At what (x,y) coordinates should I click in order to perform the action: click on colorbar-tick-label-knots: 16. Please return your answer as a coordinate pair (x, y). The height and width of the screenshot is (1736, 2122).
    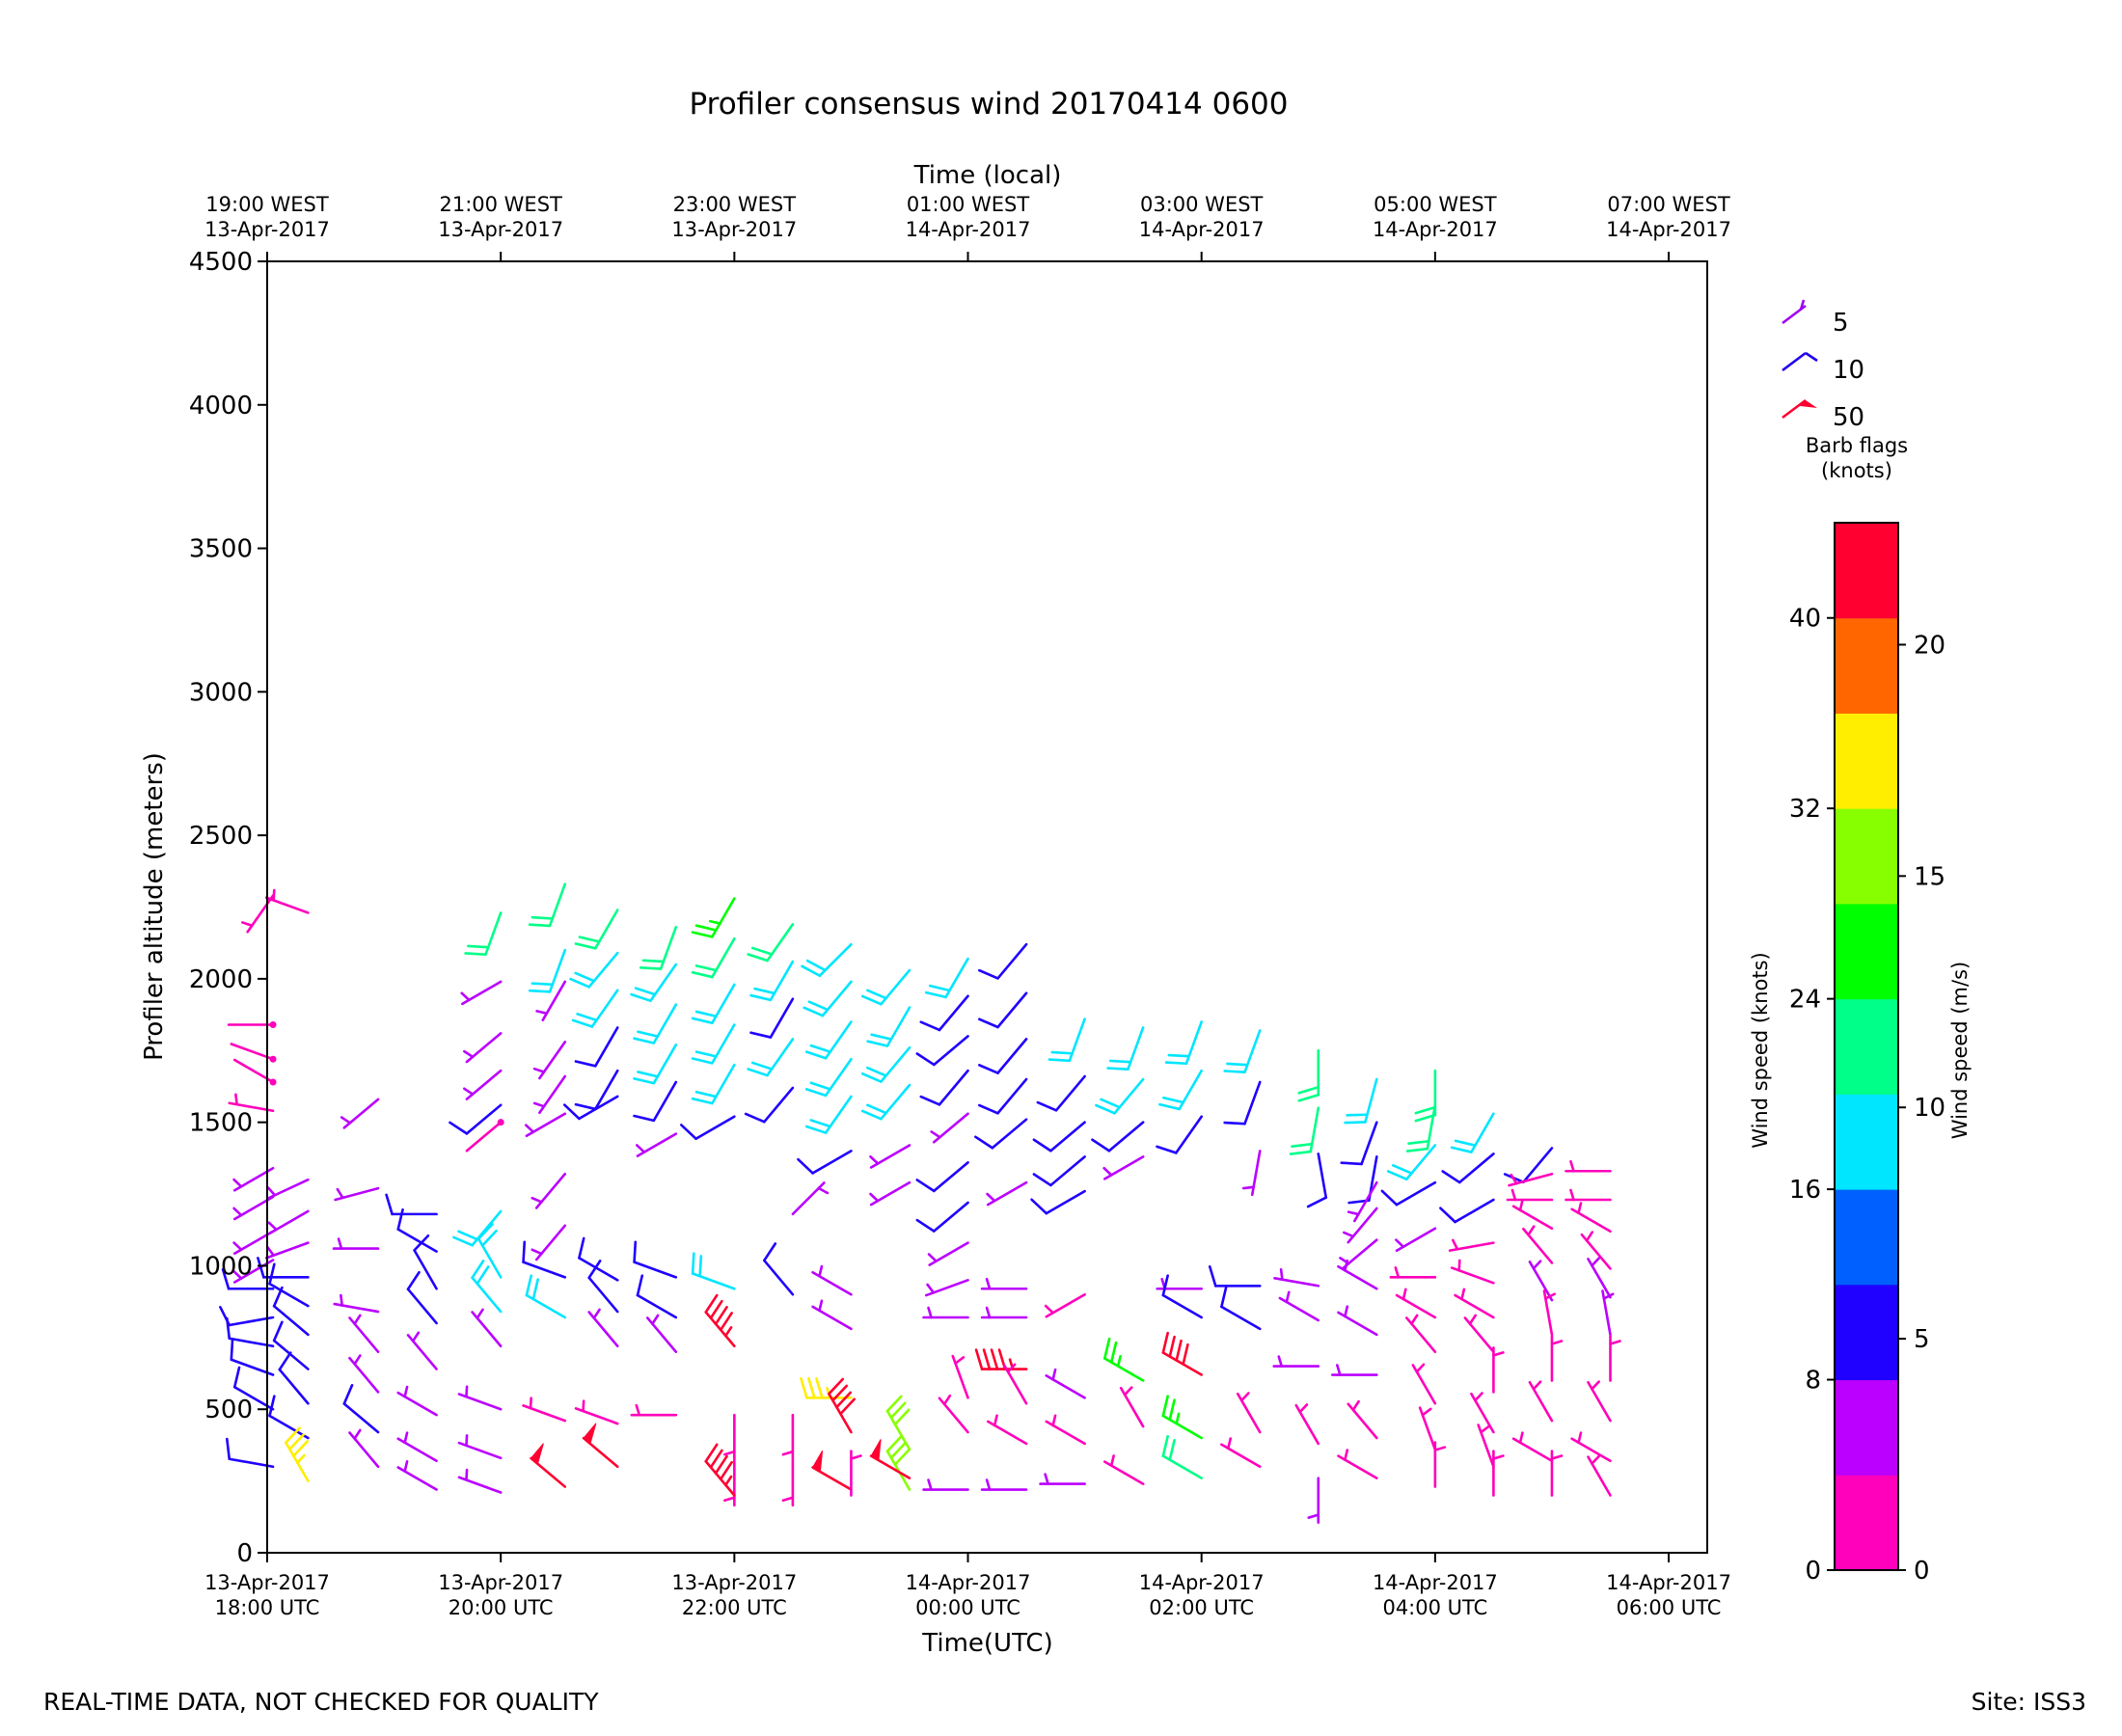
    Looking at the image, I should click on (1805, 1190).